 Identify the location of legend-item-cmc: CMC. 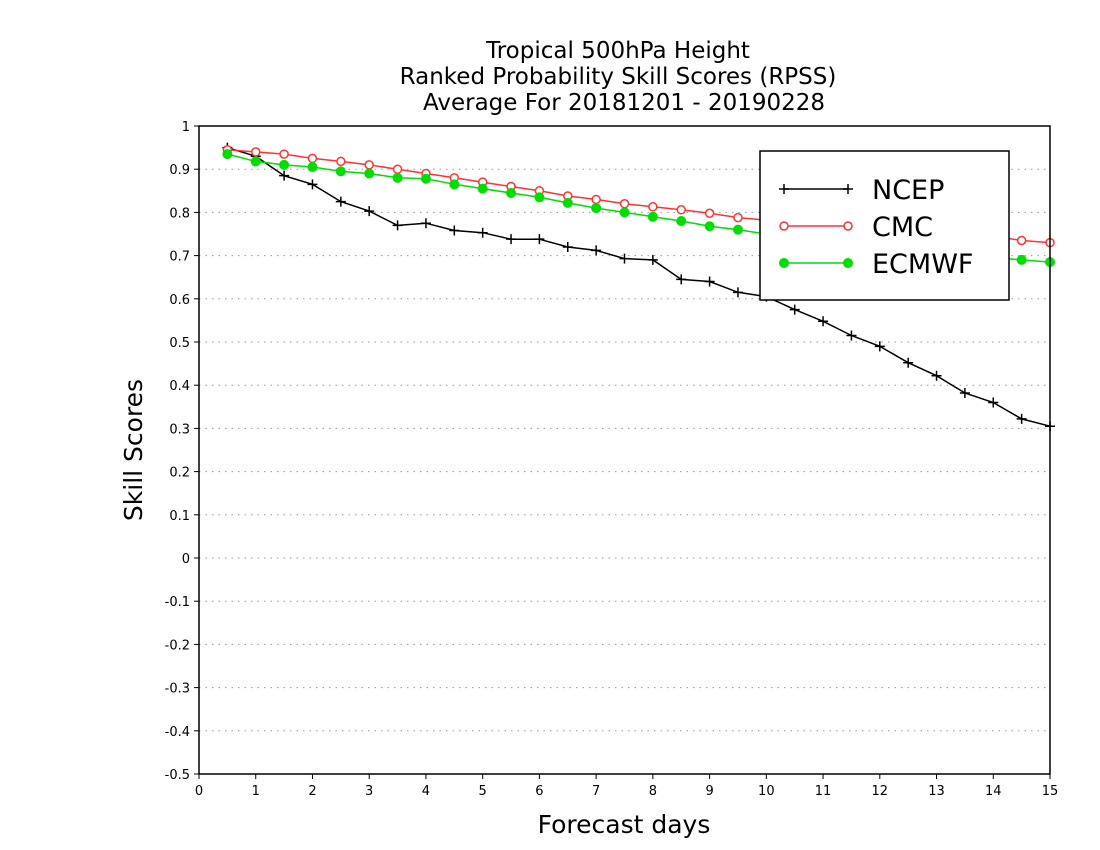
(856, 227).